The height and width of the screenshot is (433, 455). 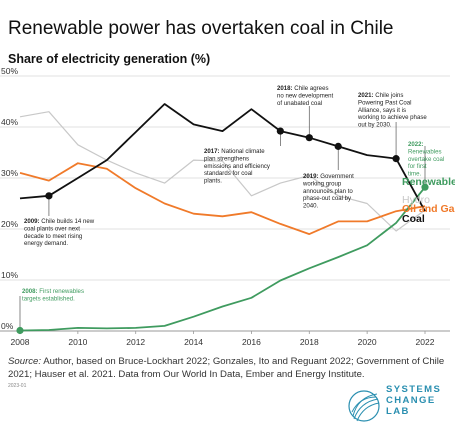 I want to click on chart-subtitle: Share of electricity generation (%), so click(x=109, y=59).